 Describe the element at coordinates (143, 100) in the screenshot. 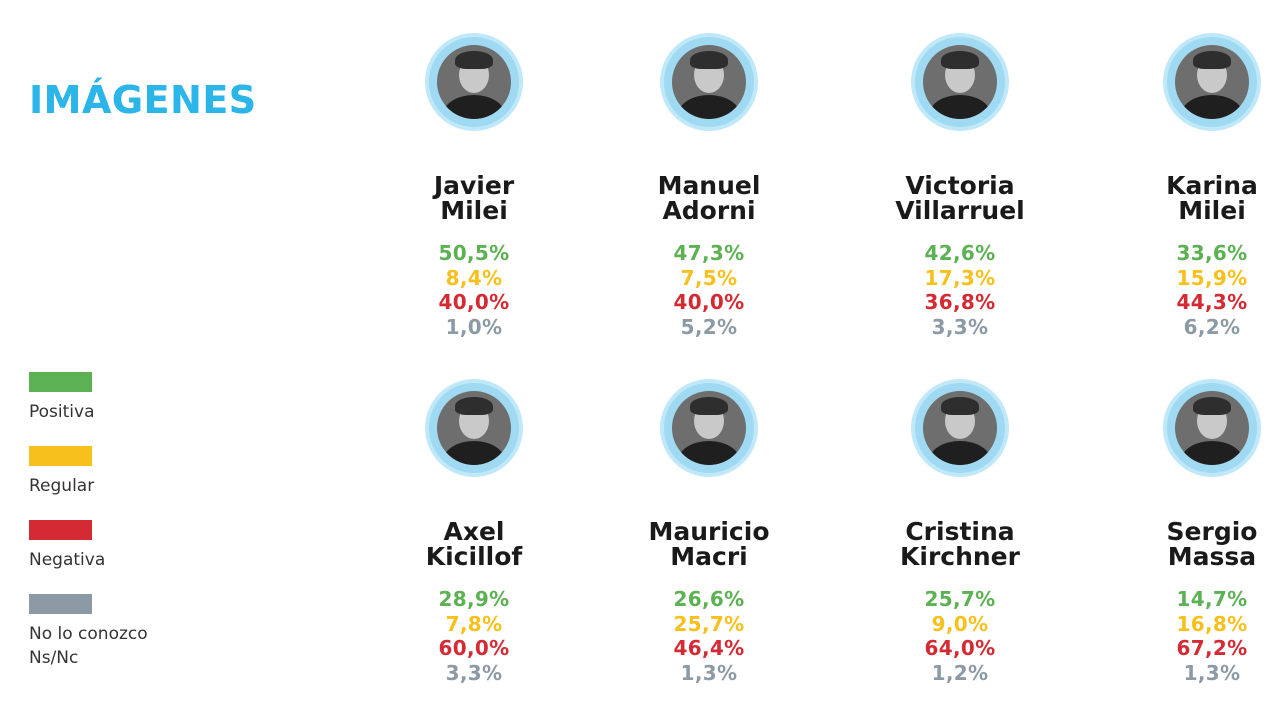

I see `page-title: IMÁGENES` at that location.